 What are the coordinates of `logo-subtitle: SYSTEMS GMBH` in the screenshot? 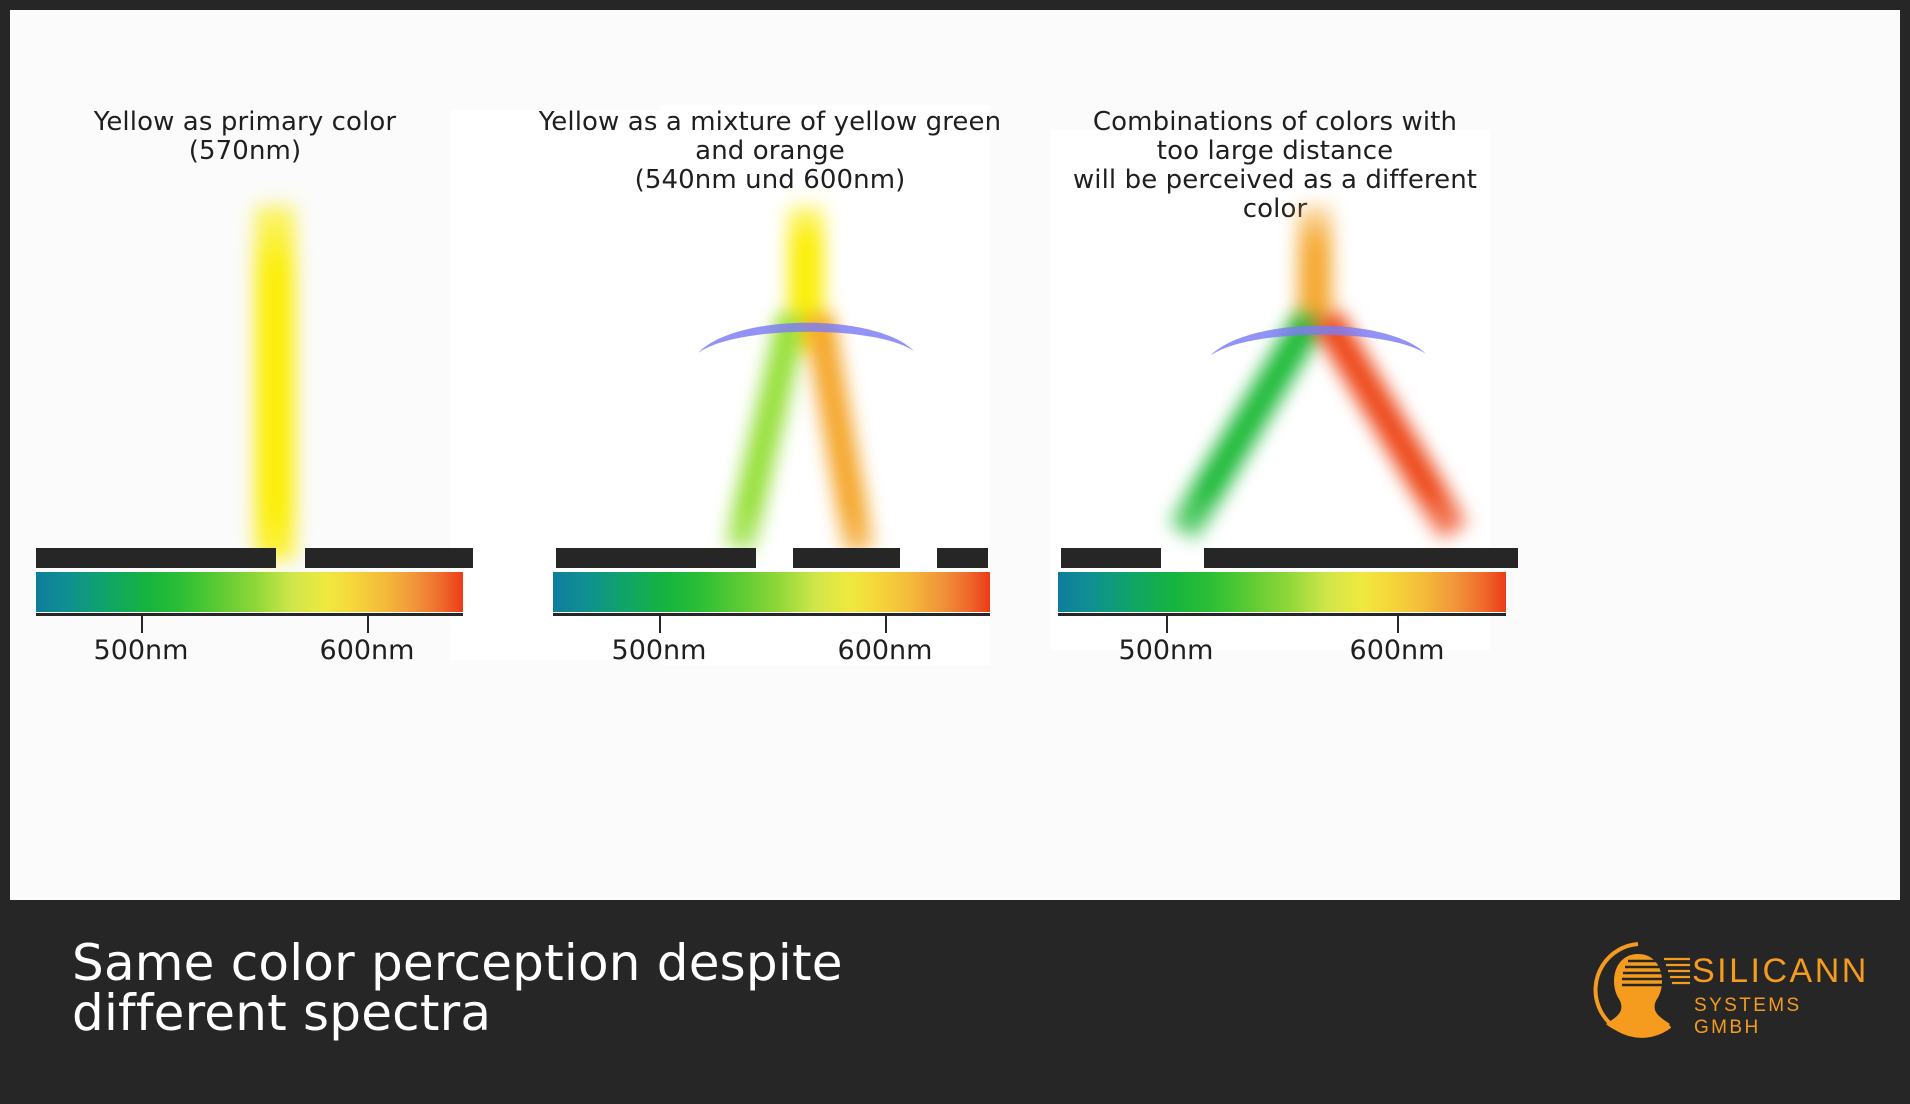 It's located at (1748, 1016).